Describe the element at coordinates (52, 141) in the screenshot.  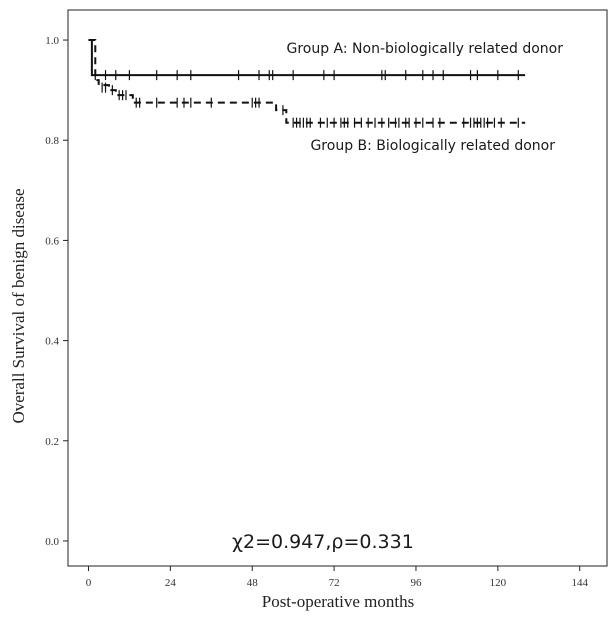
I see `y-tick-label: 0.8` at that location.